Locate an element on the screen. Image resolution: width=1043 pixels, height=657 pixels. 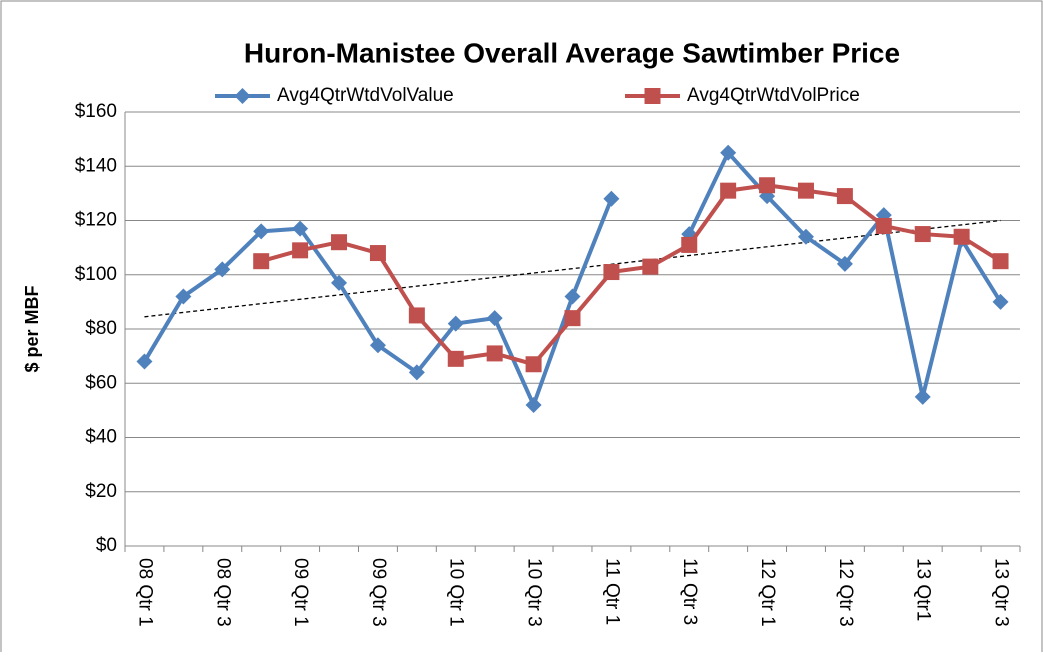
y-tick-label: $0 is located at coordinates (106, 545).